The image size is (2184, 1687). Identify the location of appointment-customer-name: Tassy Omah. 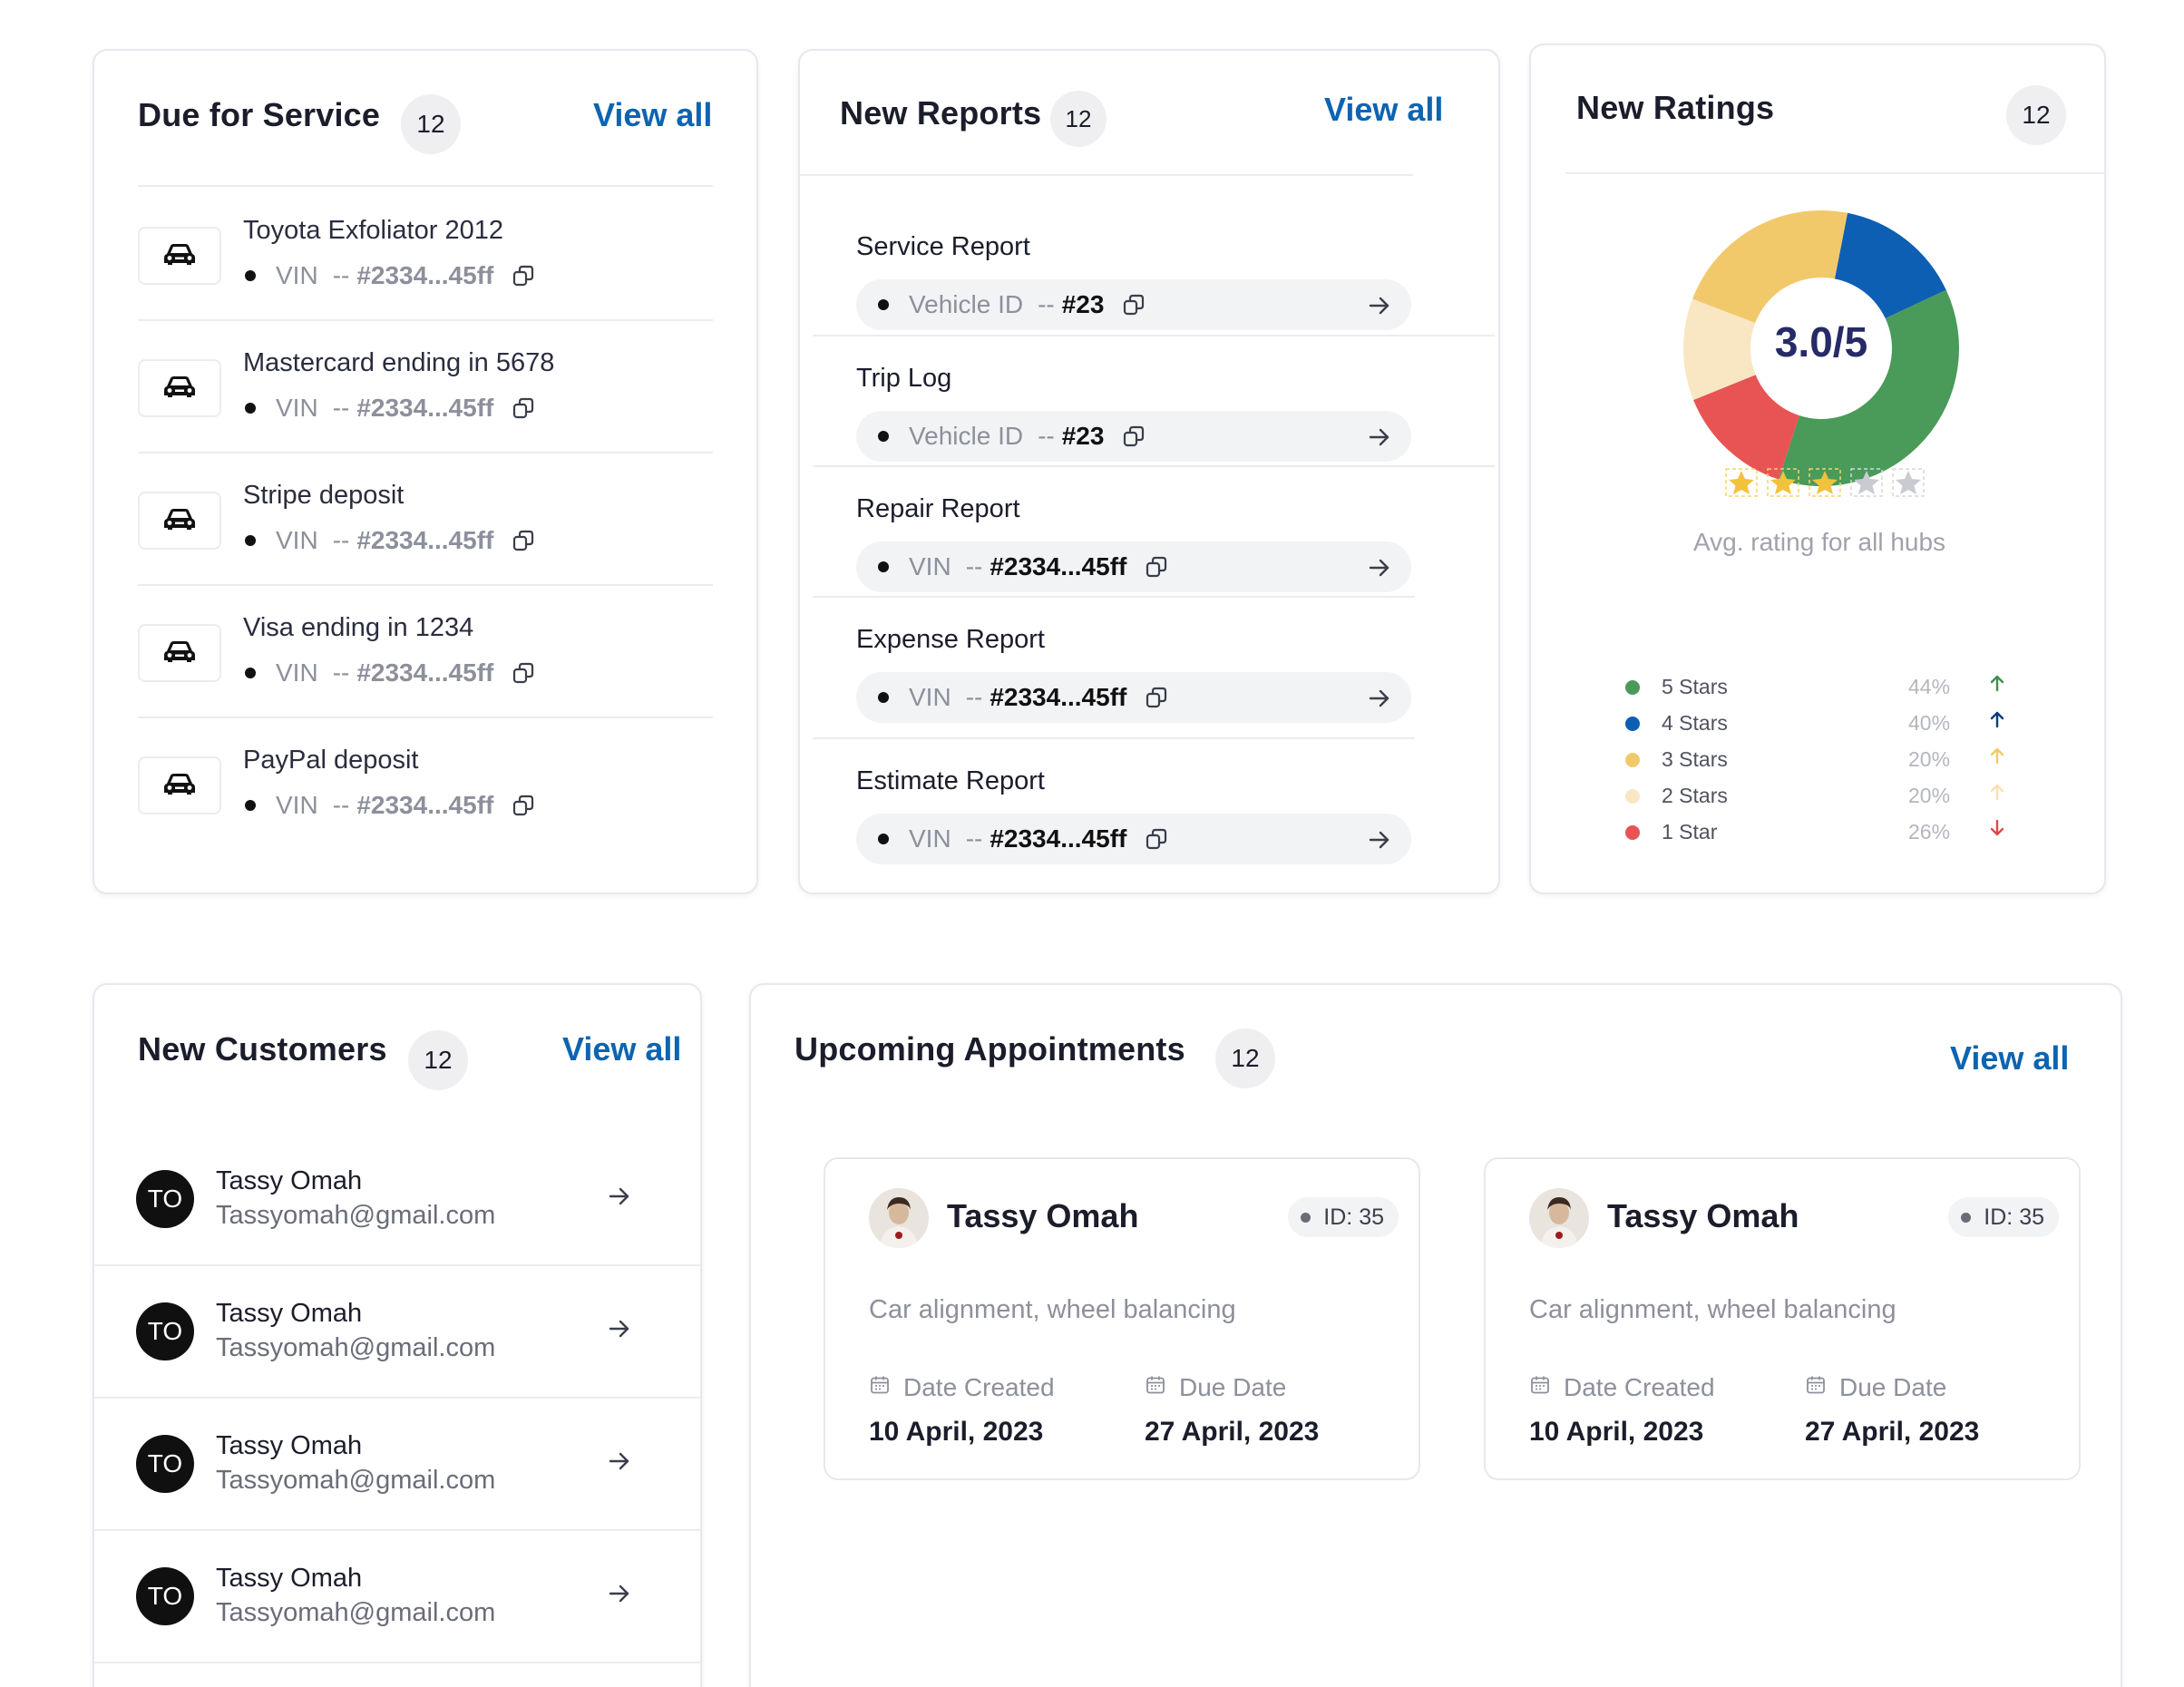
(1043, 1215).